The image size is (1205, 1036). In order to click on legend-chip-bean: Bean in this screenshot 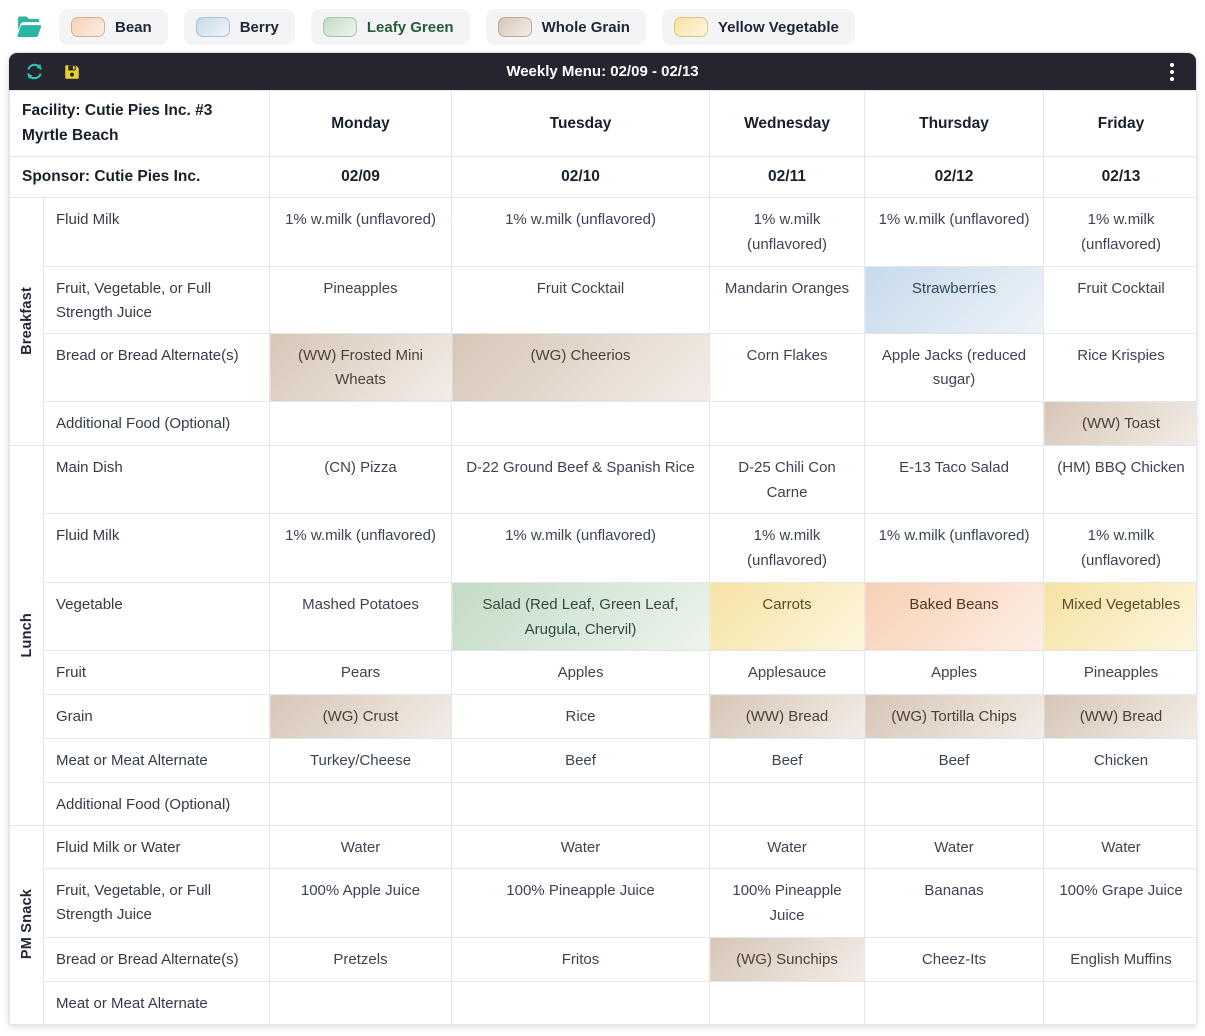, I will do `click(113, 27)`.